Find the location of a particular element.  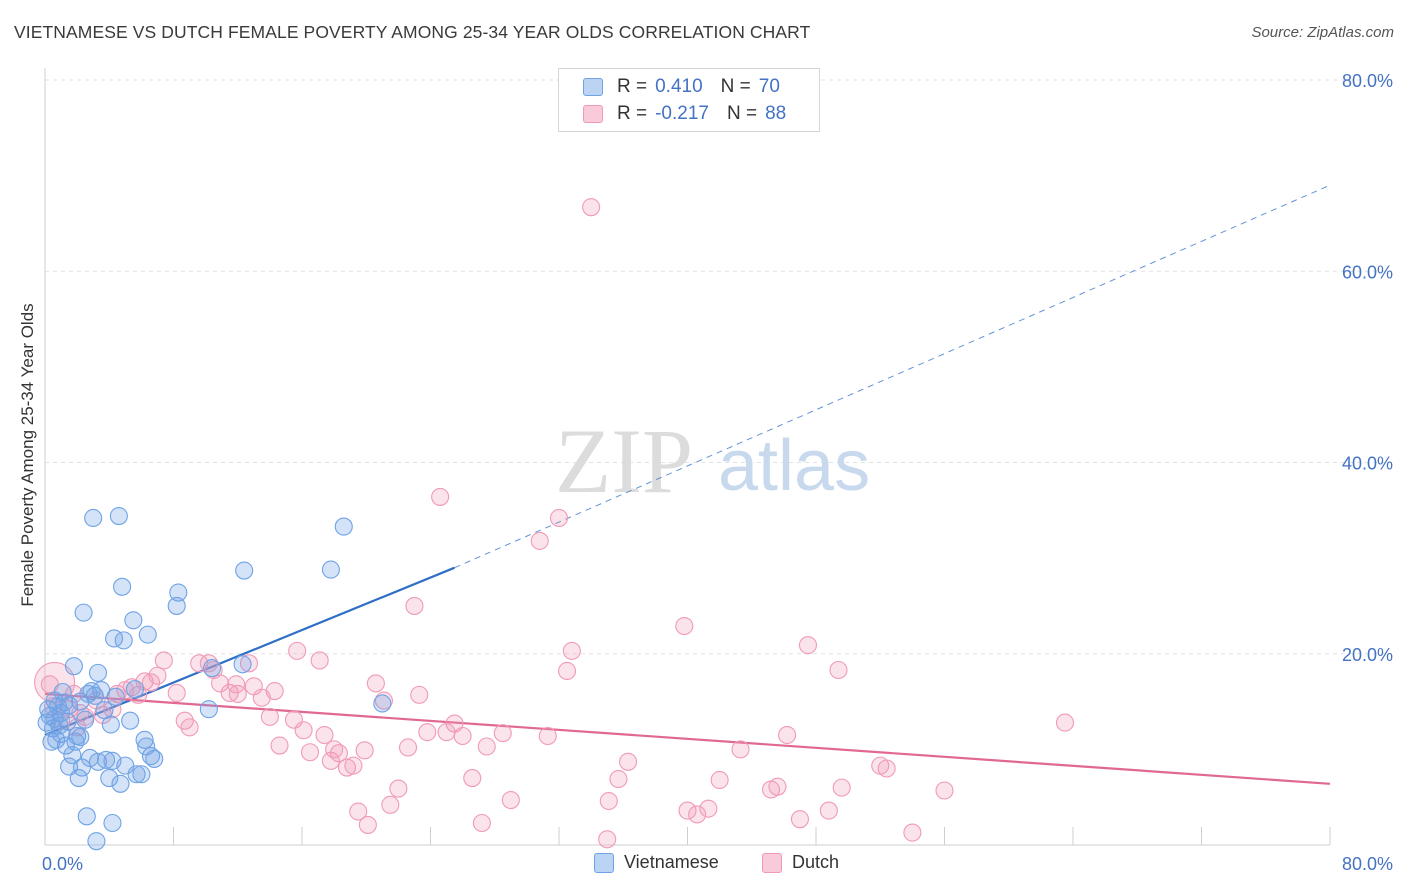

legend-swatch-dutch is located at coordinates (593, 114).